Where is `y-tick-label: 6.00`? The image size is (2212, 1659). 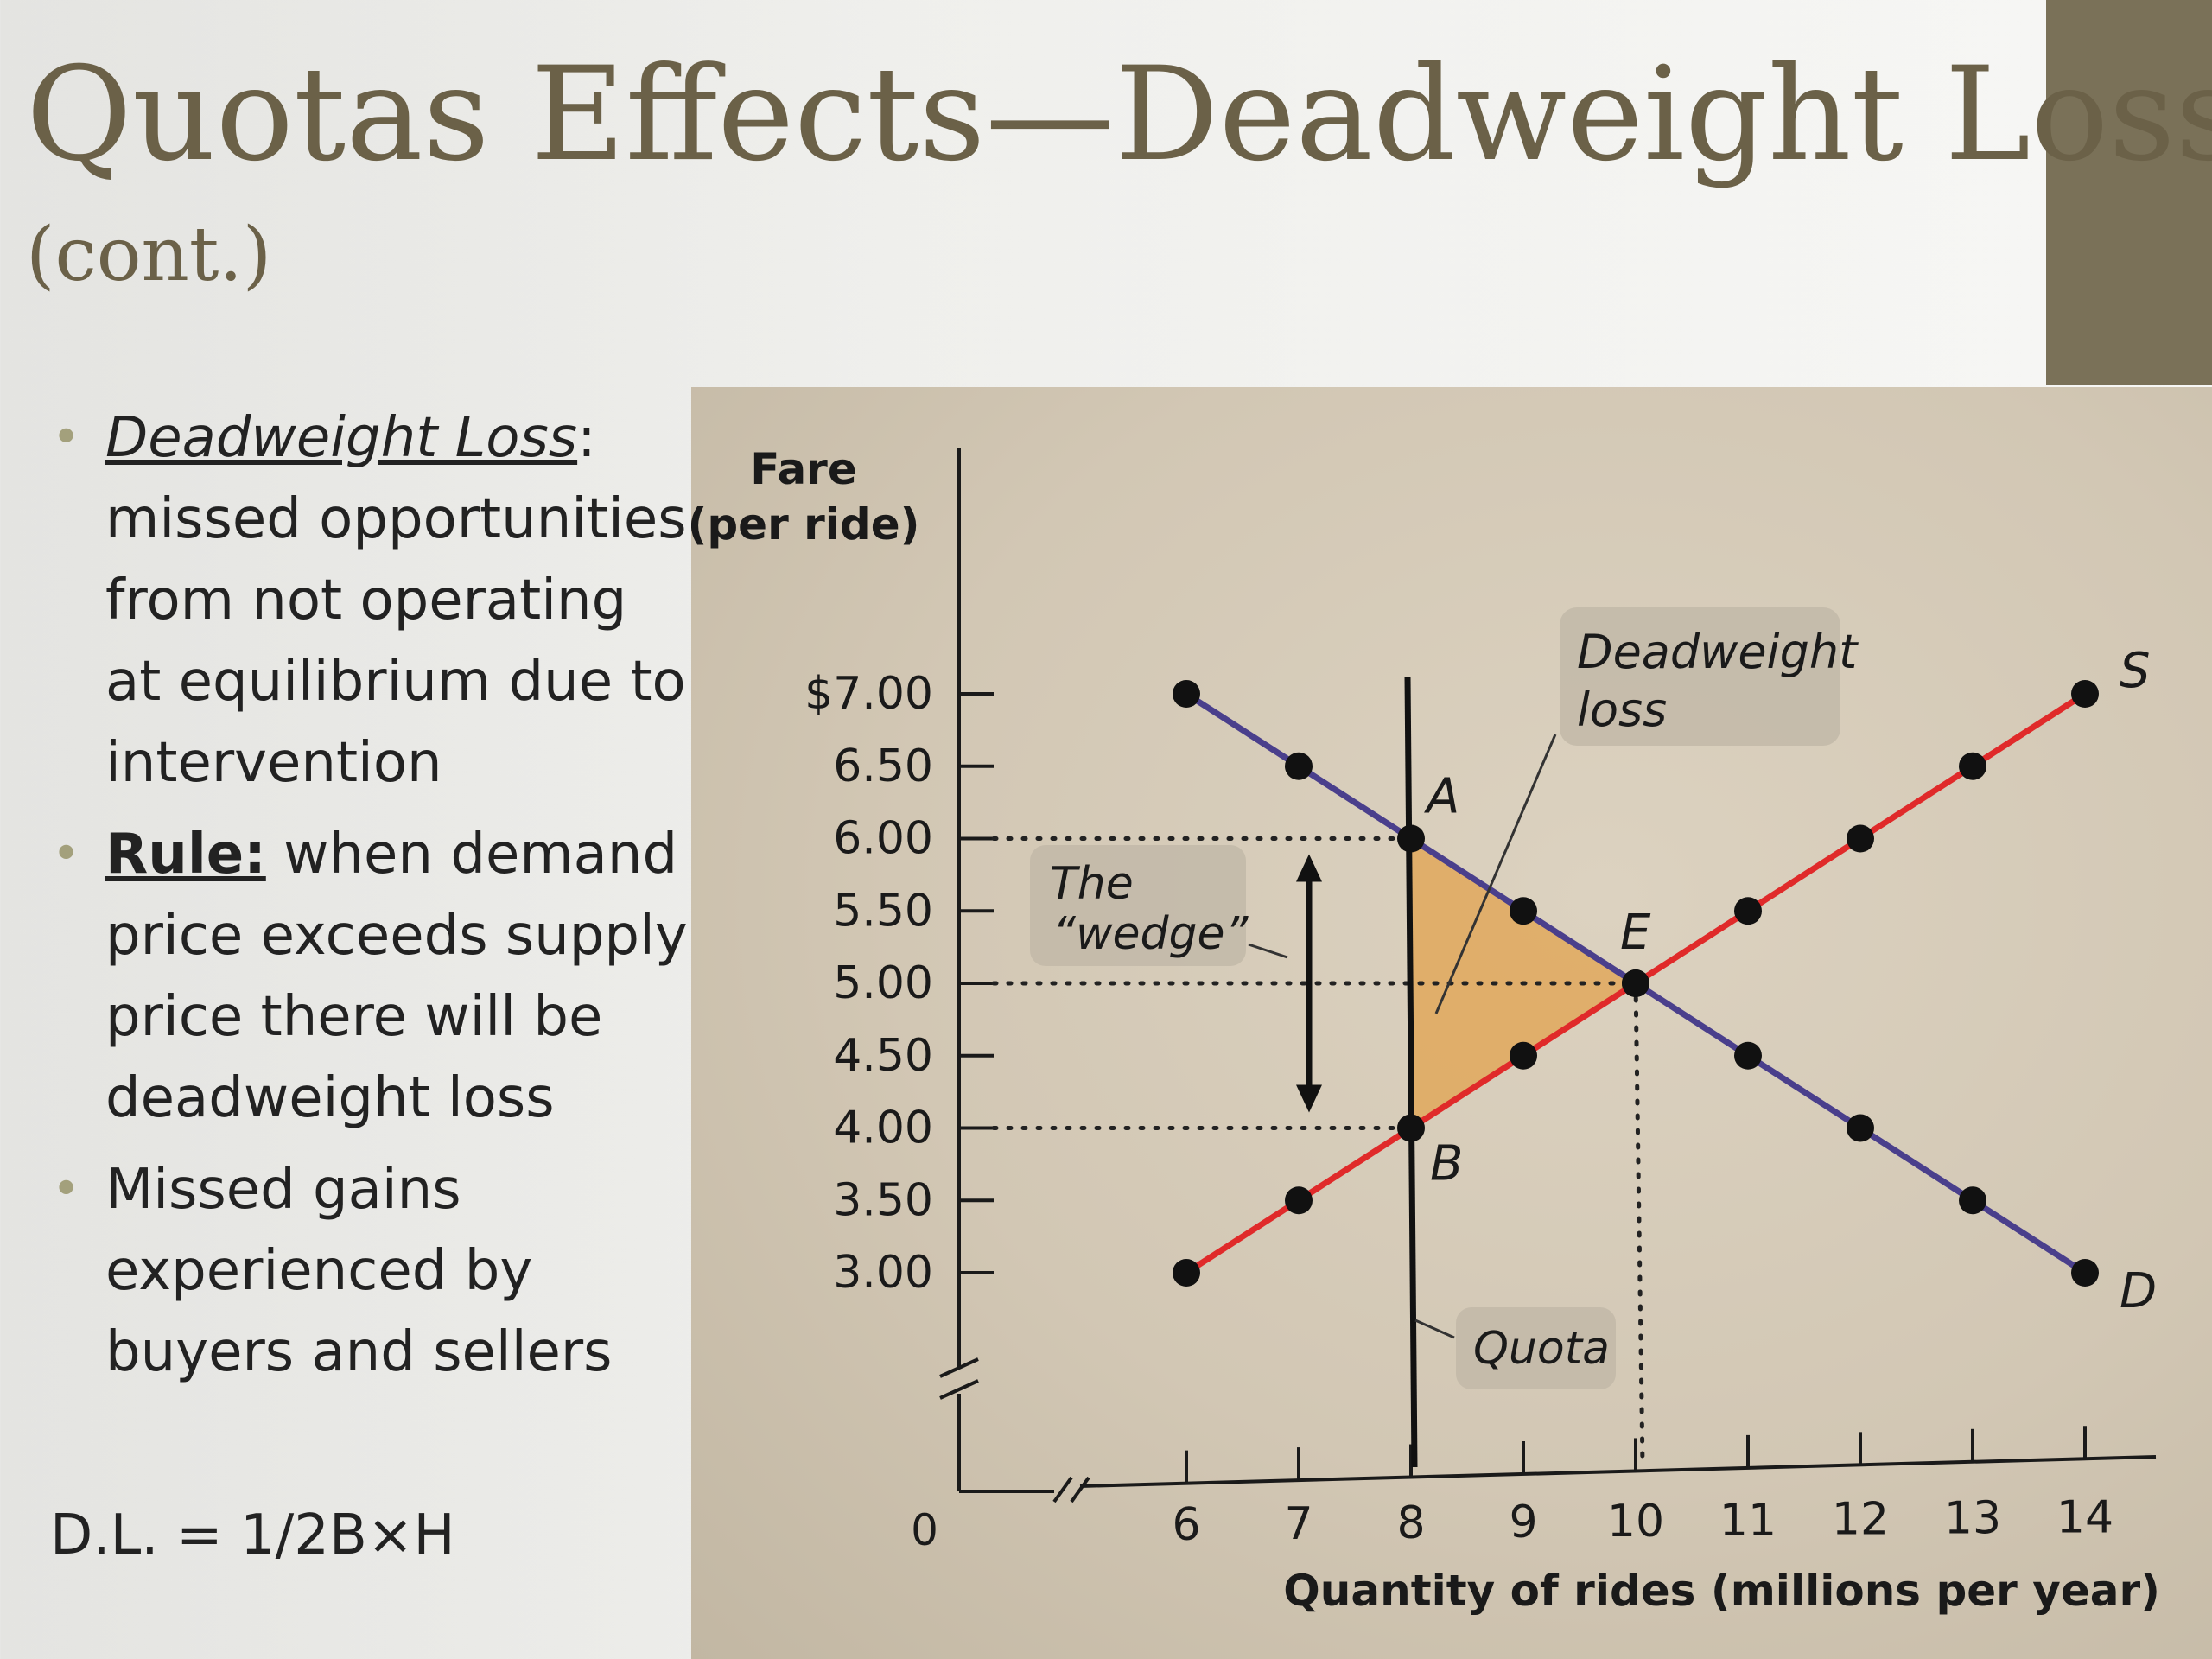 y-tick-label: 6.00 is located at coordinates (883, 839).